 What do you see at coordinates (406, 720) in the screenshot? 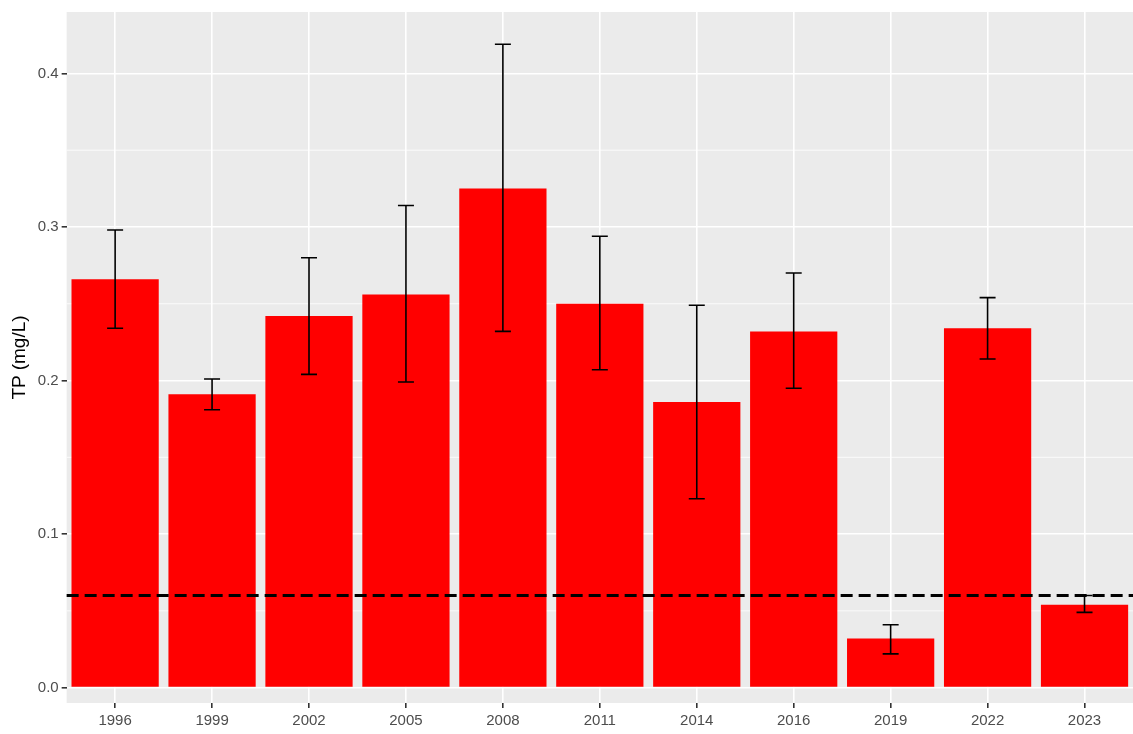
I see `x-tick-label: 2005` at bounding box center [406, 720].